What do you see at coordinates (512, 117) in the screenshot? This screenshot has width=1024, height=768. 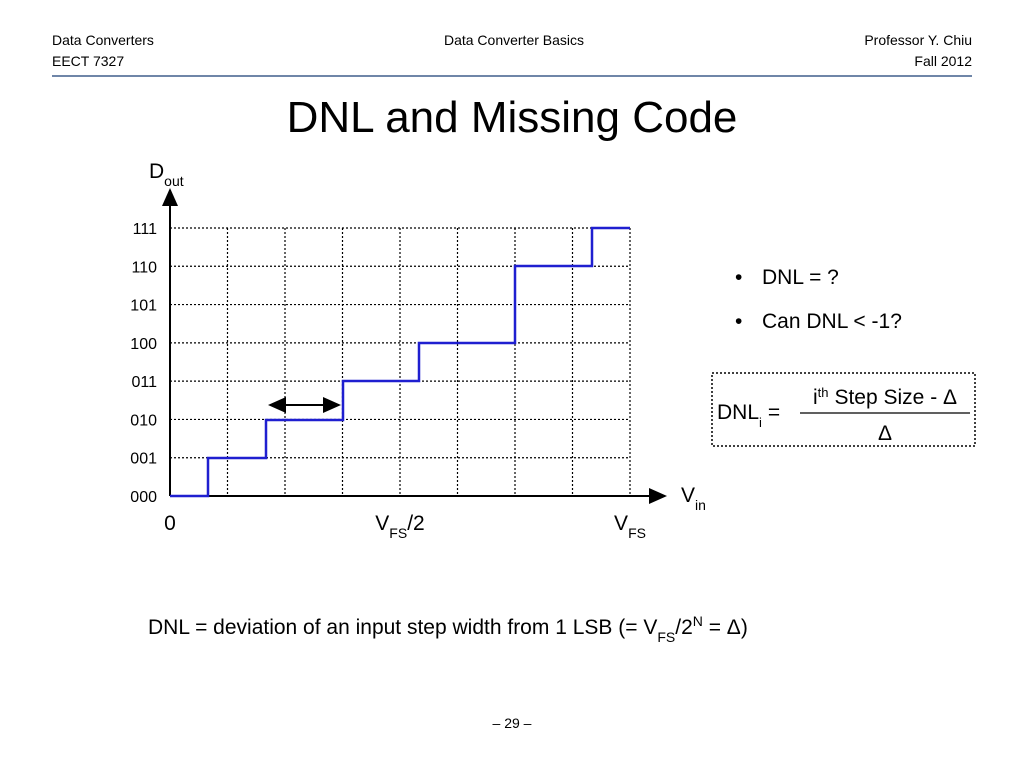 I see `slide-title: DNL and Missing Code` at bounding box center [512, 117].